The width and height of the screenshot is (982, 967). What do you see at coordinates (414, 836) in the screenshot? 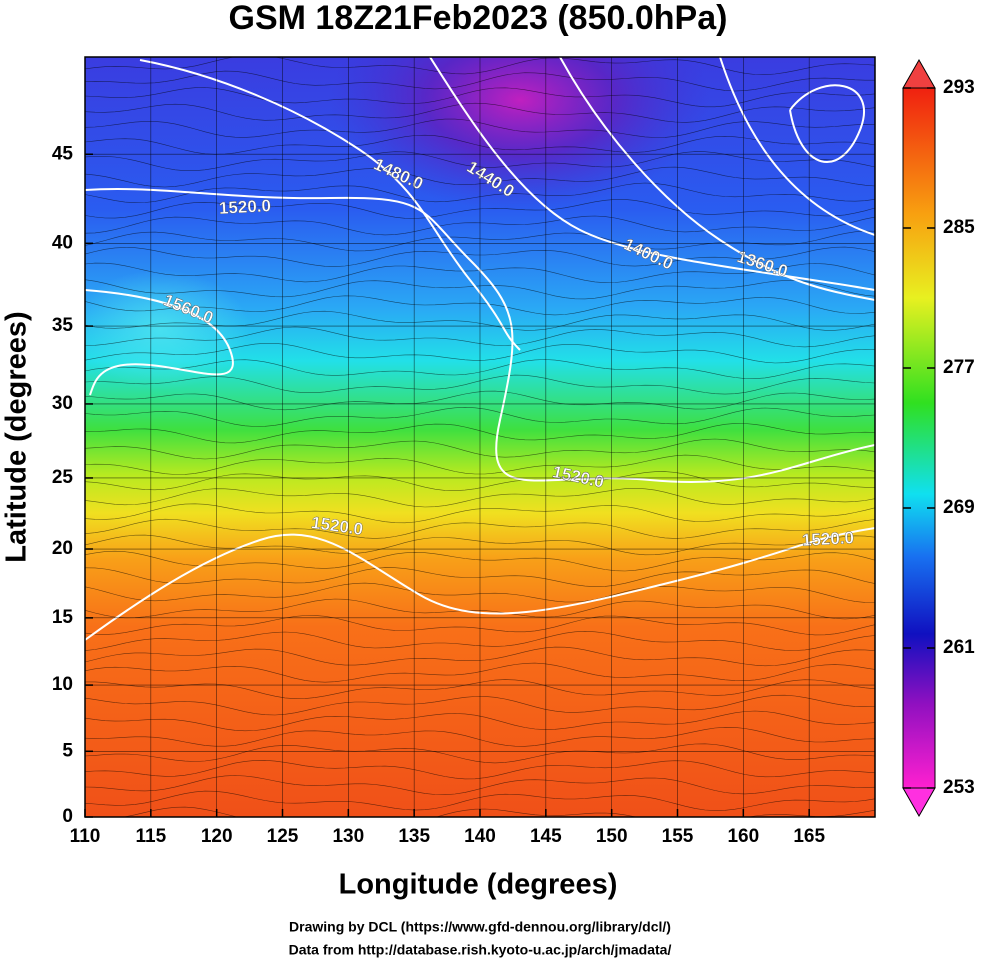
I see `x-tick-label: 135` at bounding box center [414, 836].